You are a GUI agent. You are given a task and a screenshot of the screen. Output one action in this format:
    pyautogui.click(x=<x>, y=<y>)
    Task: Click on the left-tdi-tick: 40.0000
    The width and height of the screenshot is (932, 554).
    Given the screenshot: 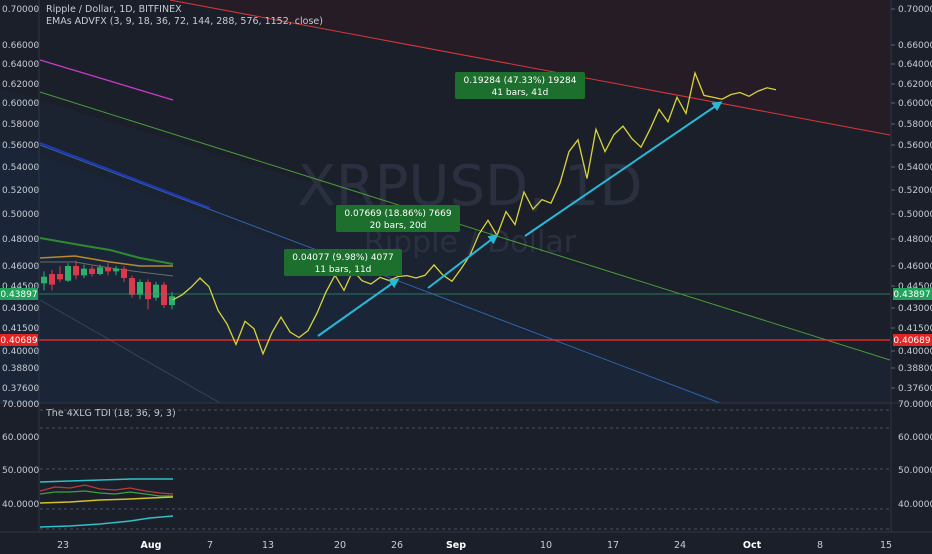 What is the action you would take?
    pyautogui.click(x=20, y=505)
    